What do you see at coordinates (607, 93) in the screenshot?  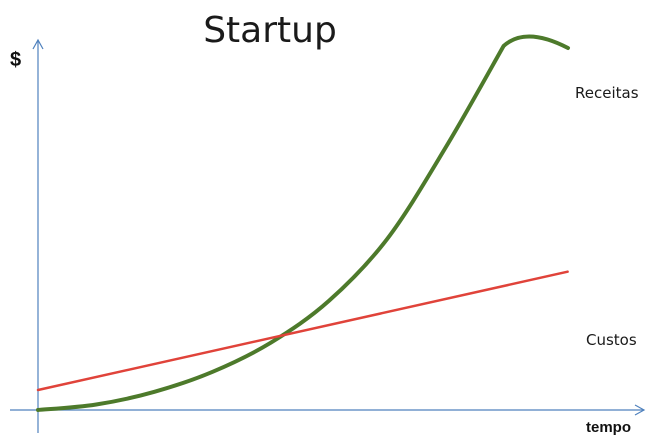 I see `series-label-receitas: Receitas` at bounding box center [607, 93].